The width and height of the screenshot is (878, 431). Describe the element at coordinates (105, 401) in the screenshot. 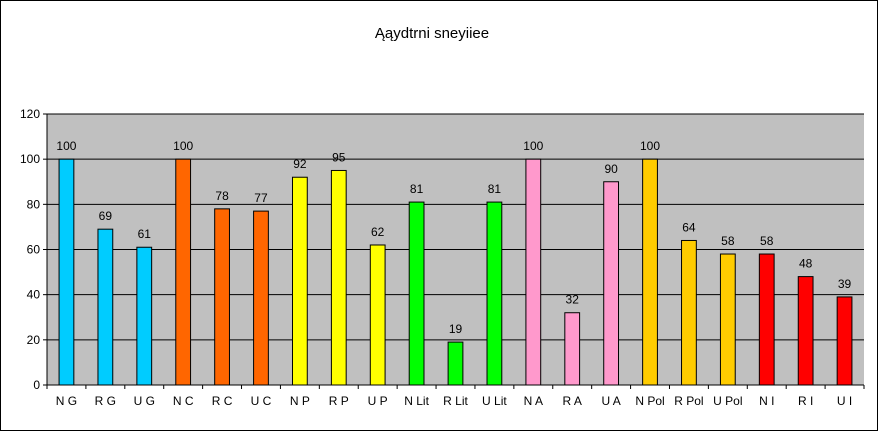

I see `x-tick-label: R G` at that location.